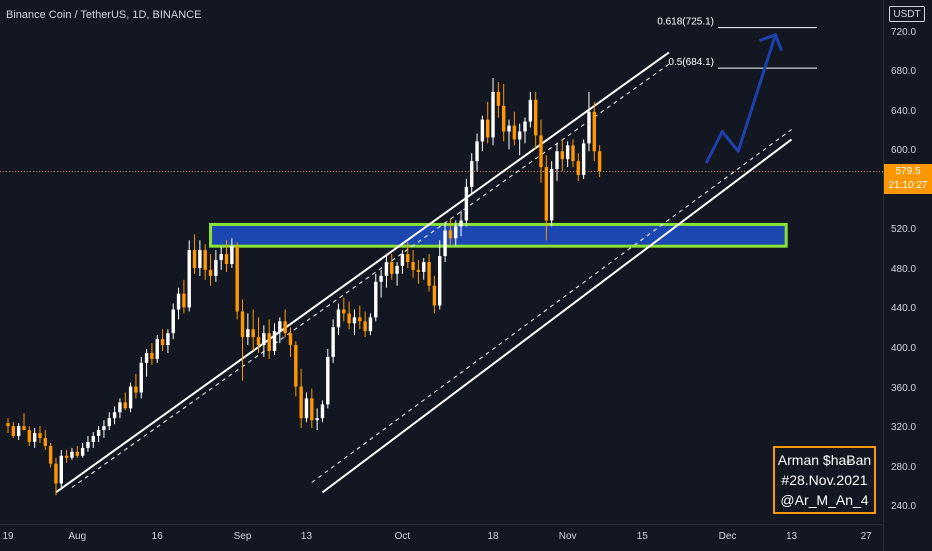 The width and height of the screenshot is (932, 551). What do you see at coordinates (908, 171) in the screenshot?
I see `last-price-value: 579.5` at bounding box center [908, 171].